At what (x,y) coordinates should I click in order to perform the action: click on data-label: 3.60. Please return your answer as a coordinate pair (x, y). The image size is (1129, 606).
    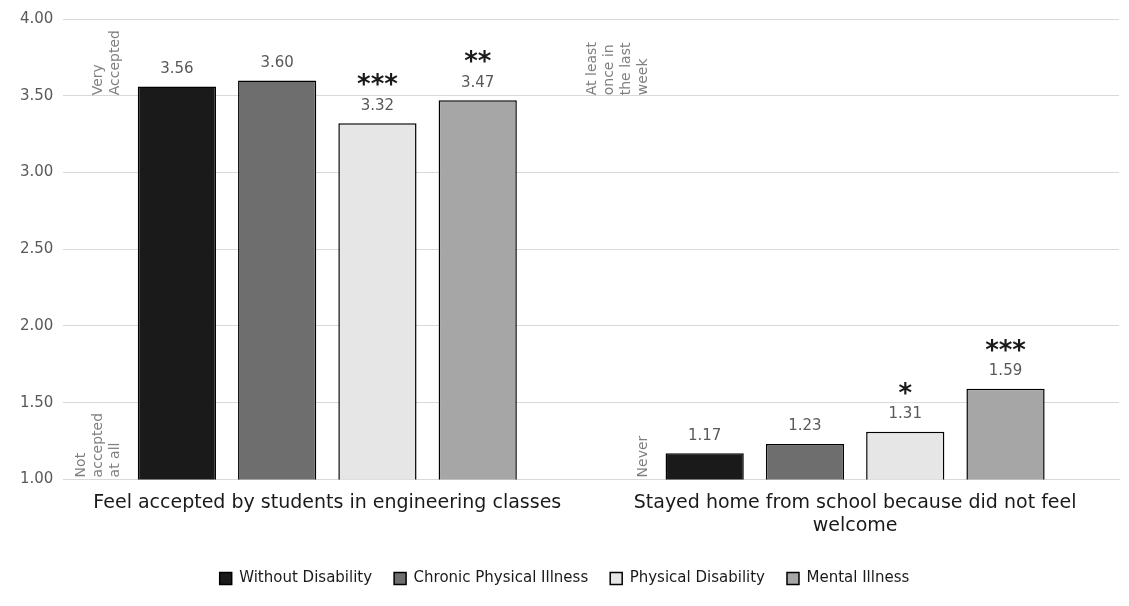
    Looking at the image, I should click on (277, 61).